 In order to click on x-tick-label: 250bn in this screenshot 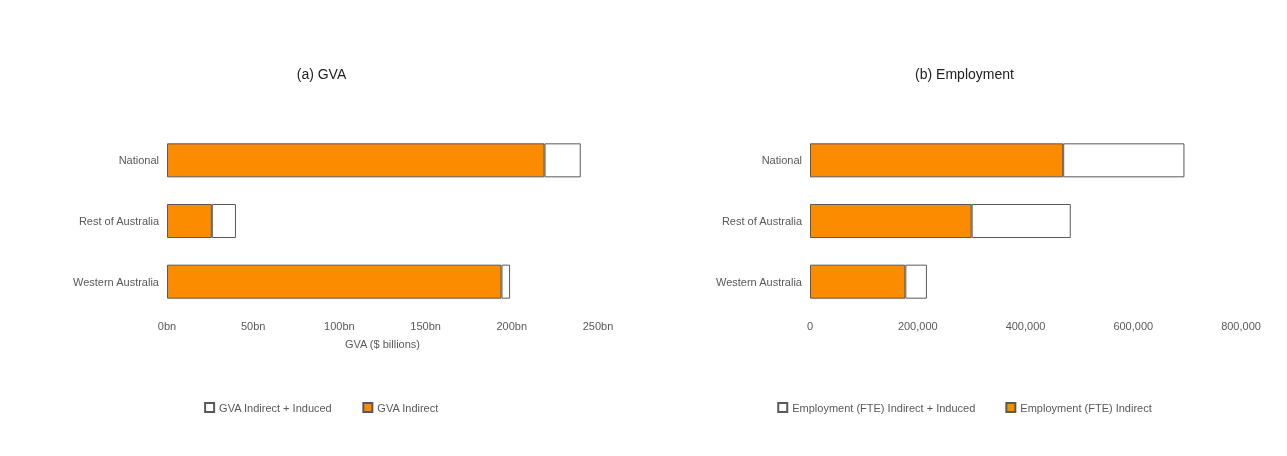, I will do `click(598, 325)`.